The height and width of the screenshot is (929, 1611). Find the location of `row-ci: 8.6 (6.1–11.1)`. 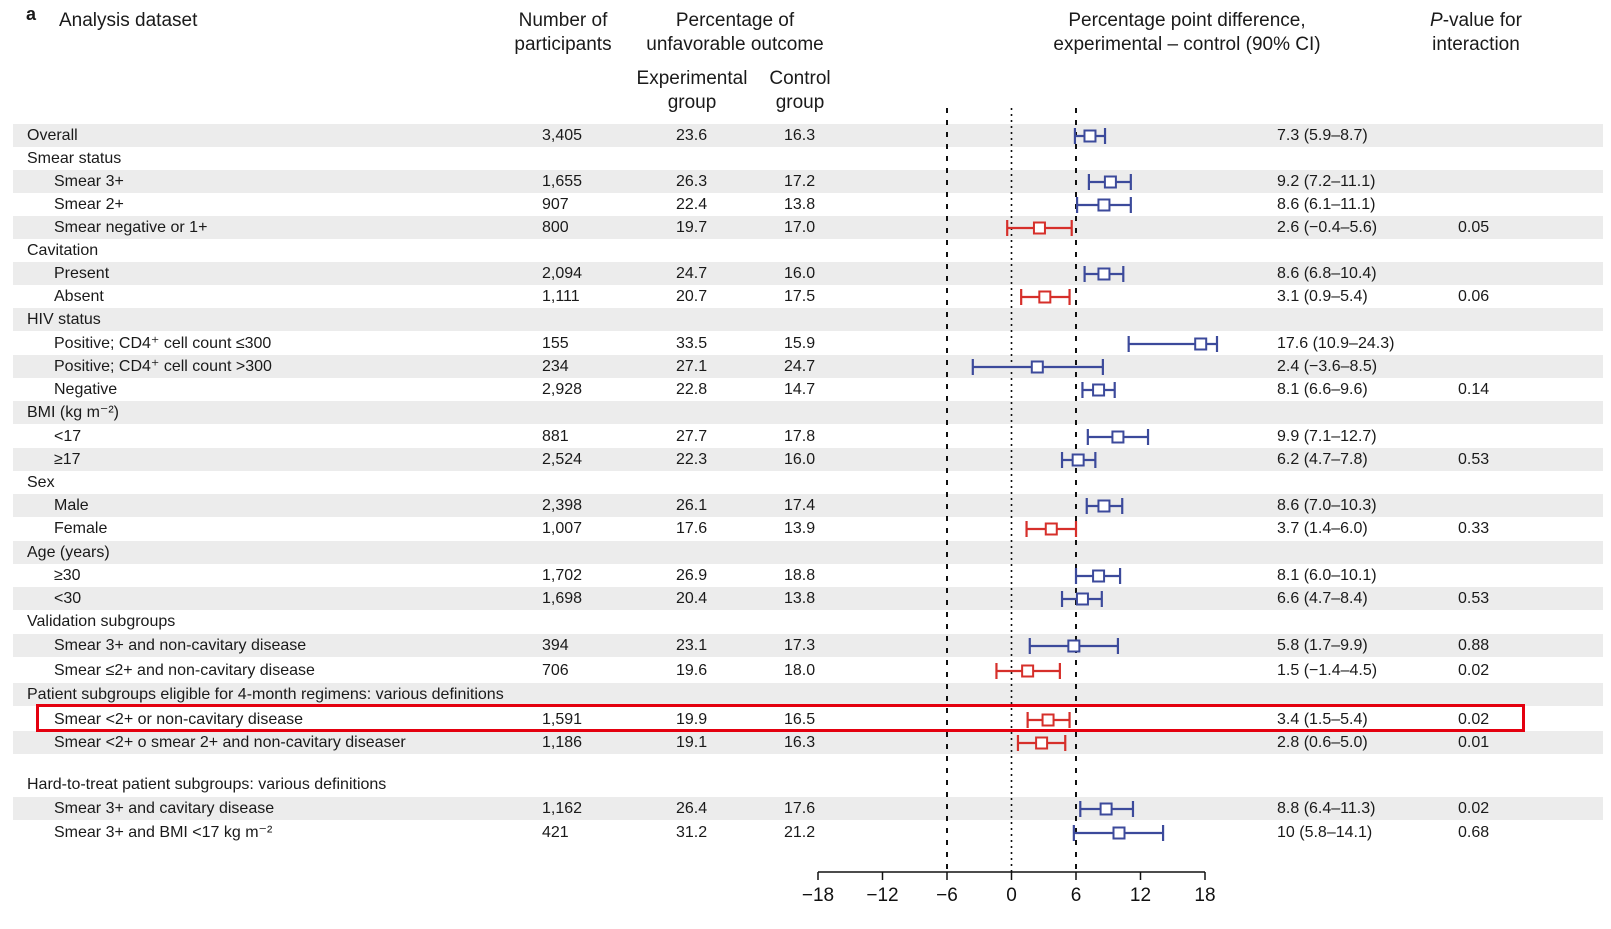

row-ci: 8.6 (6.1–11.1) is located at coordinates (1326, 204).